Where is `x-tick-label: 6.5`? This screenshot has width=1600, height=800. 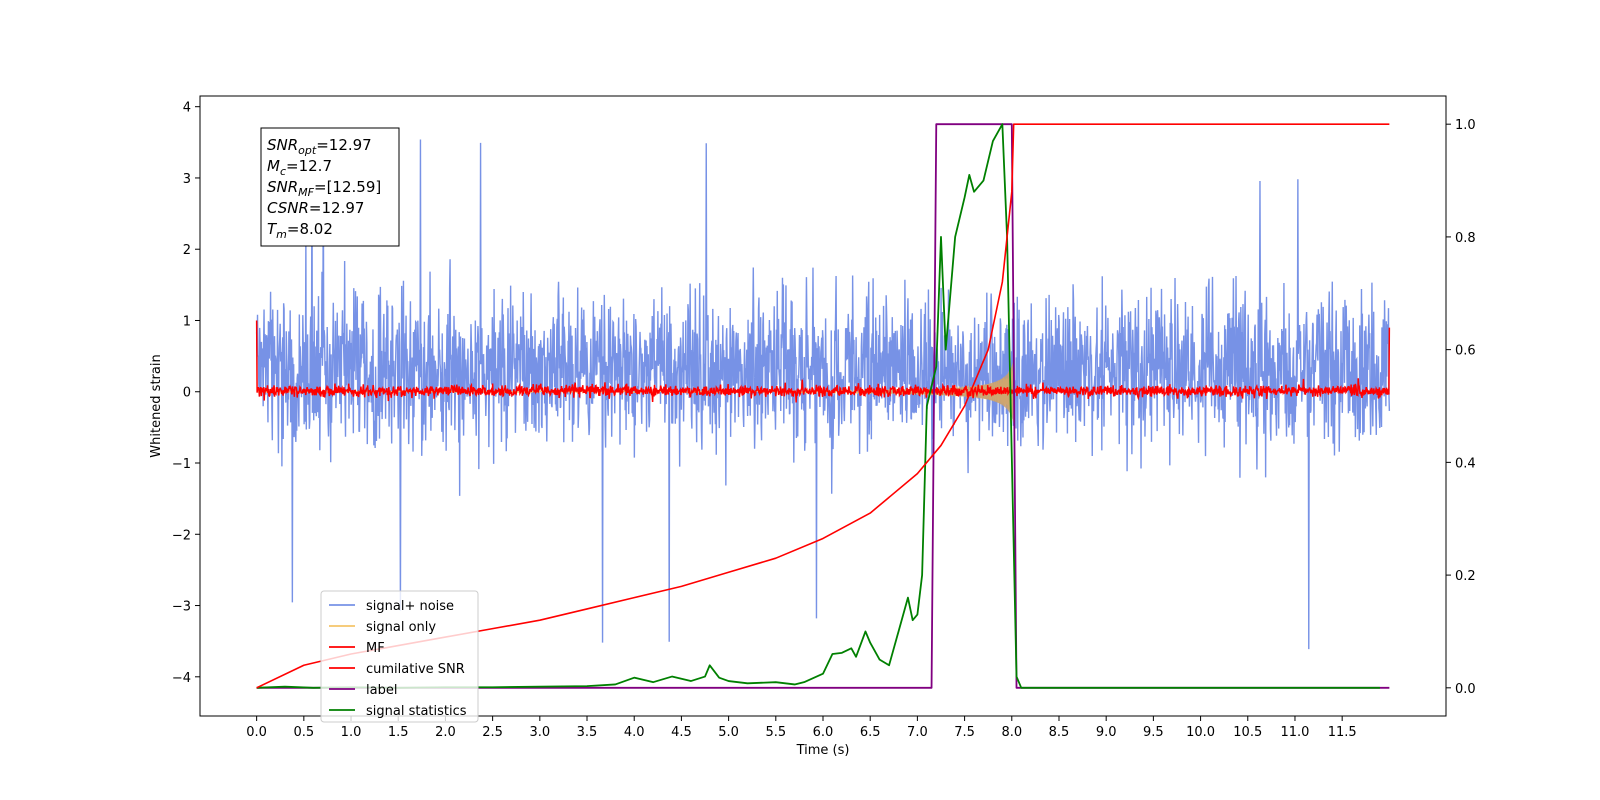 x-tick-label: 6.5 is located at coordinates (870, 732).